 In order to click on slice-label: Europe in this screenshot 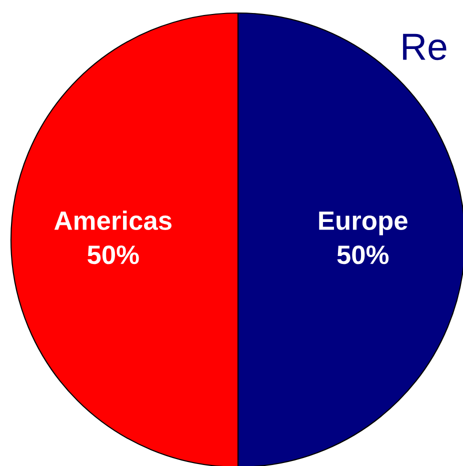, I will do `click(363, 224)`.